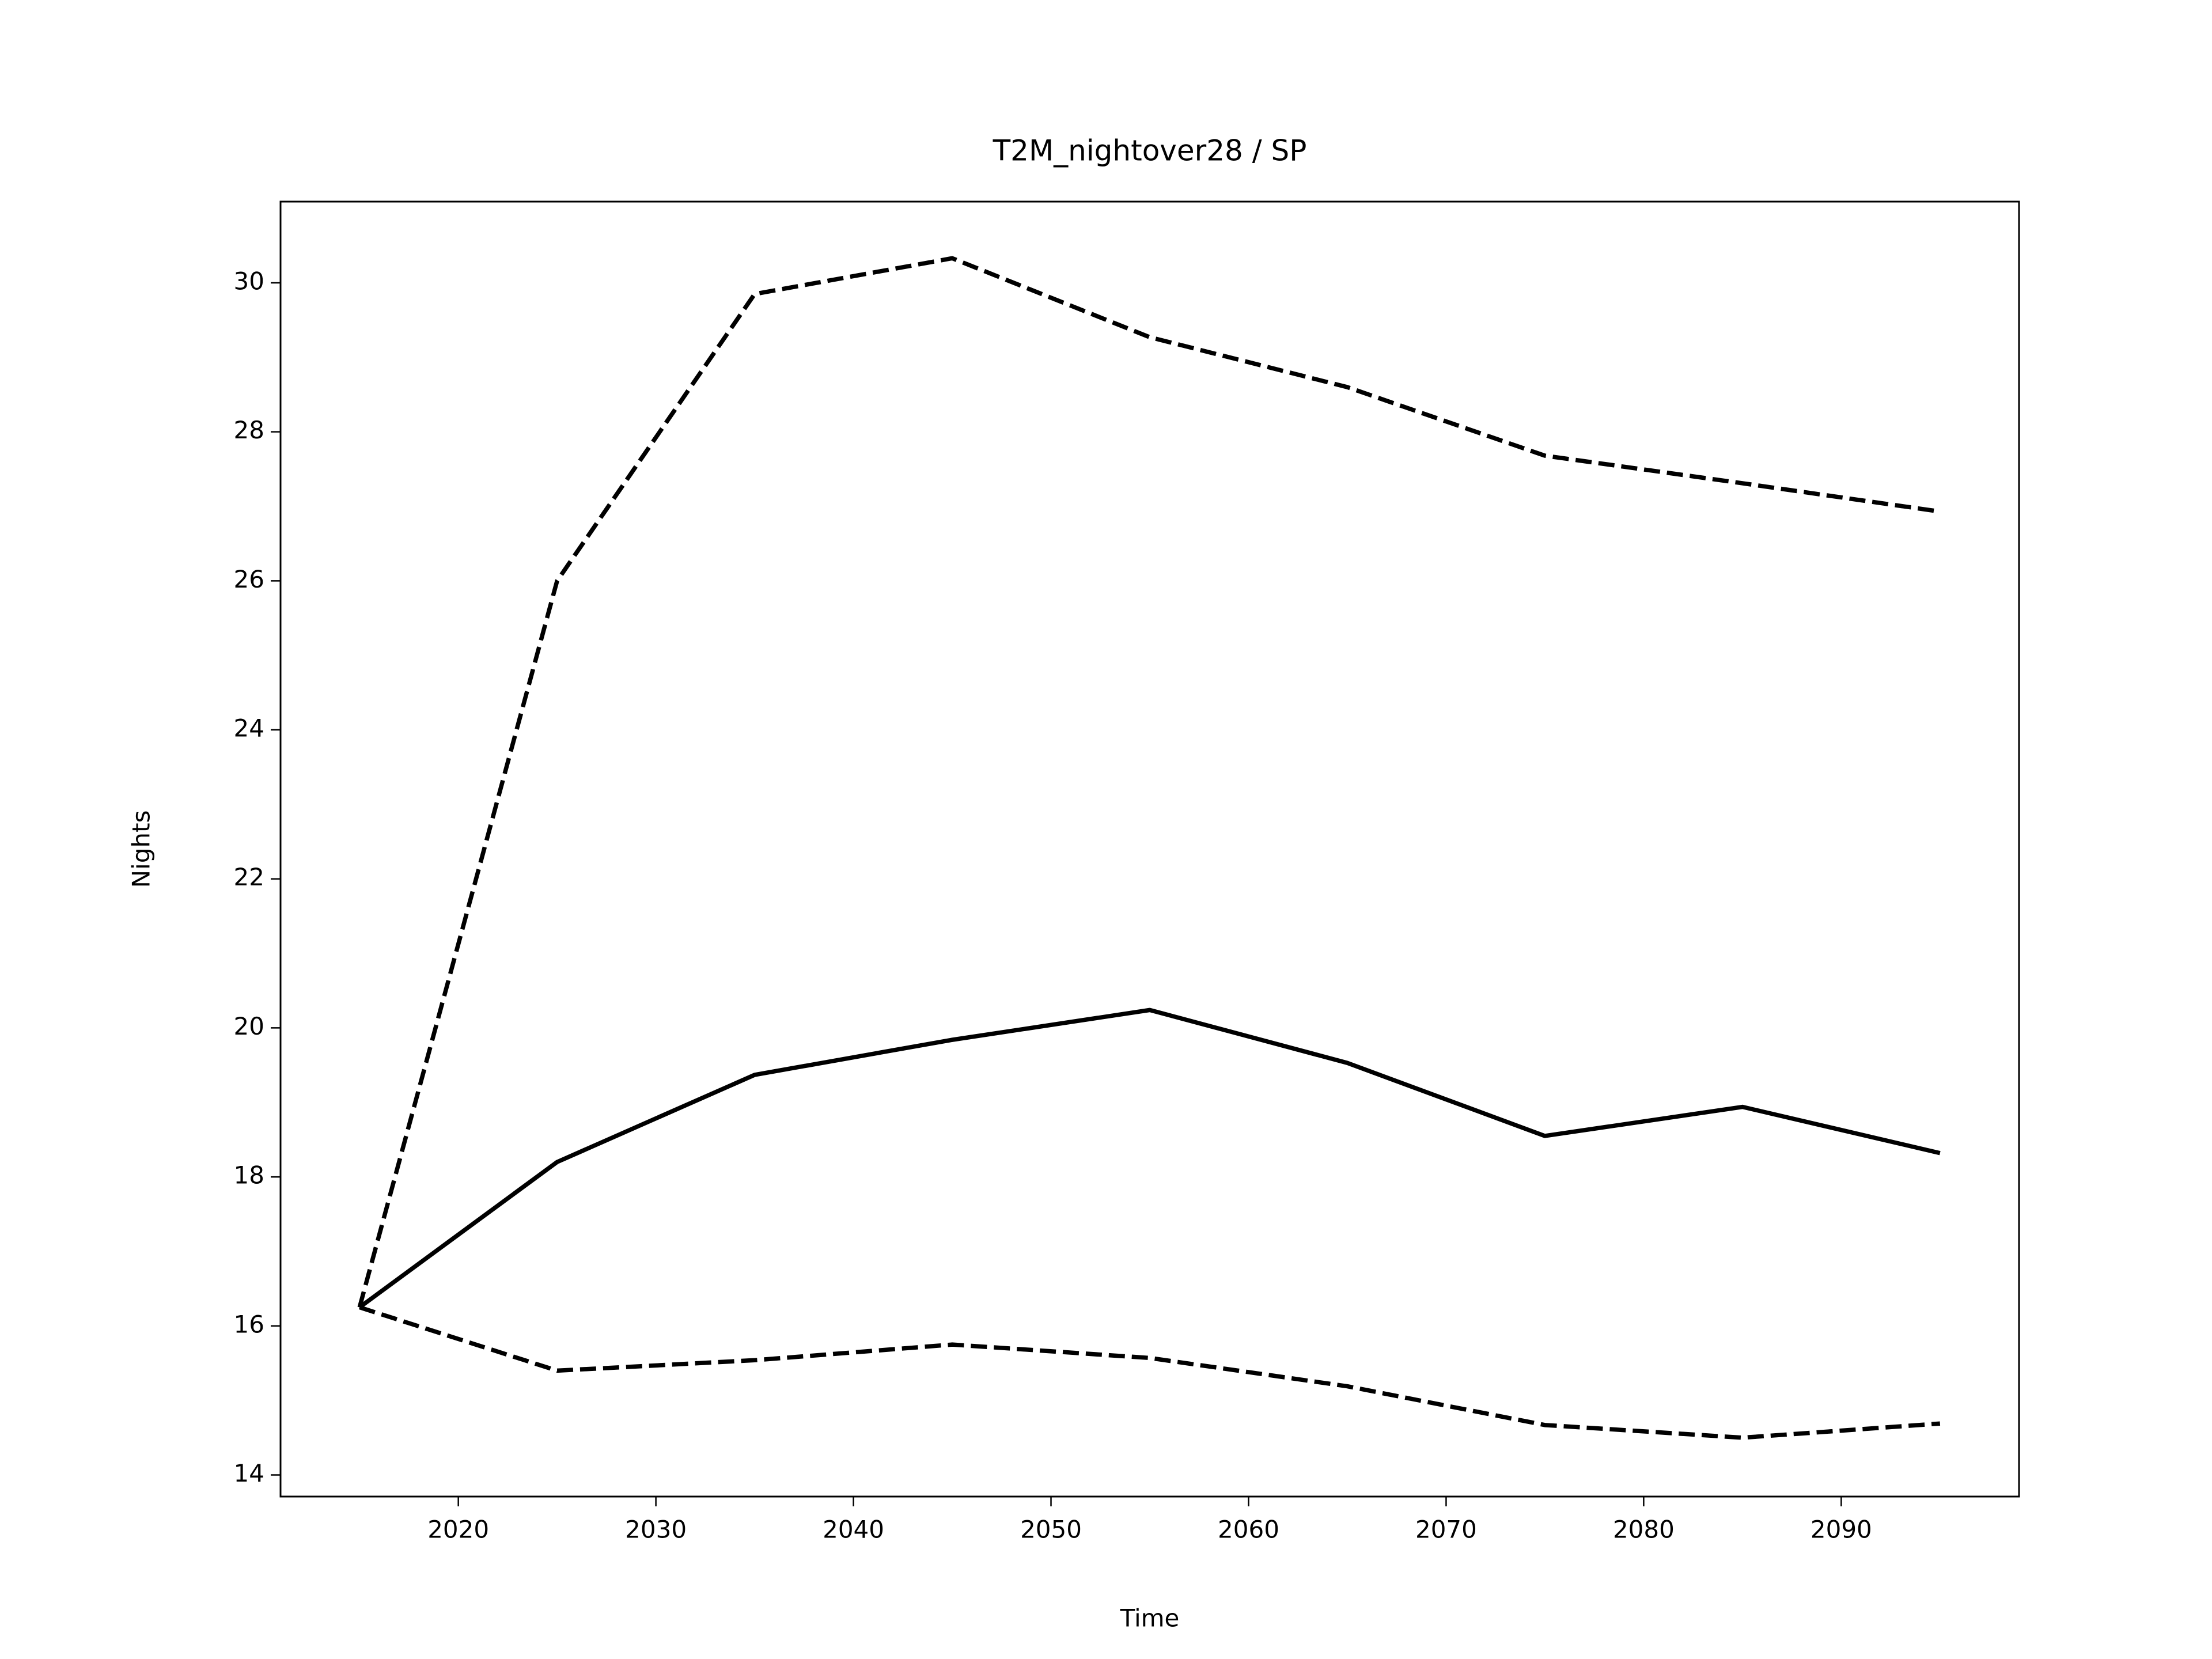  I want to click on x-tick-label: 2080, so click(1644, 1530).